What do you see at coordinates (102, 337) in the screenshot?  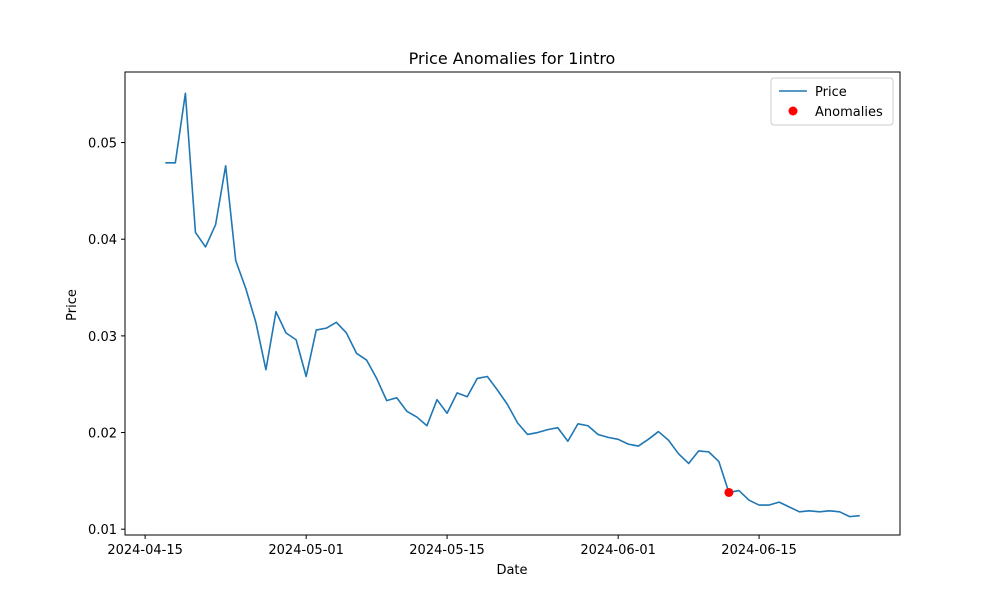 I see `y-tick-label: 0.03` at bounding box center [102, 337].